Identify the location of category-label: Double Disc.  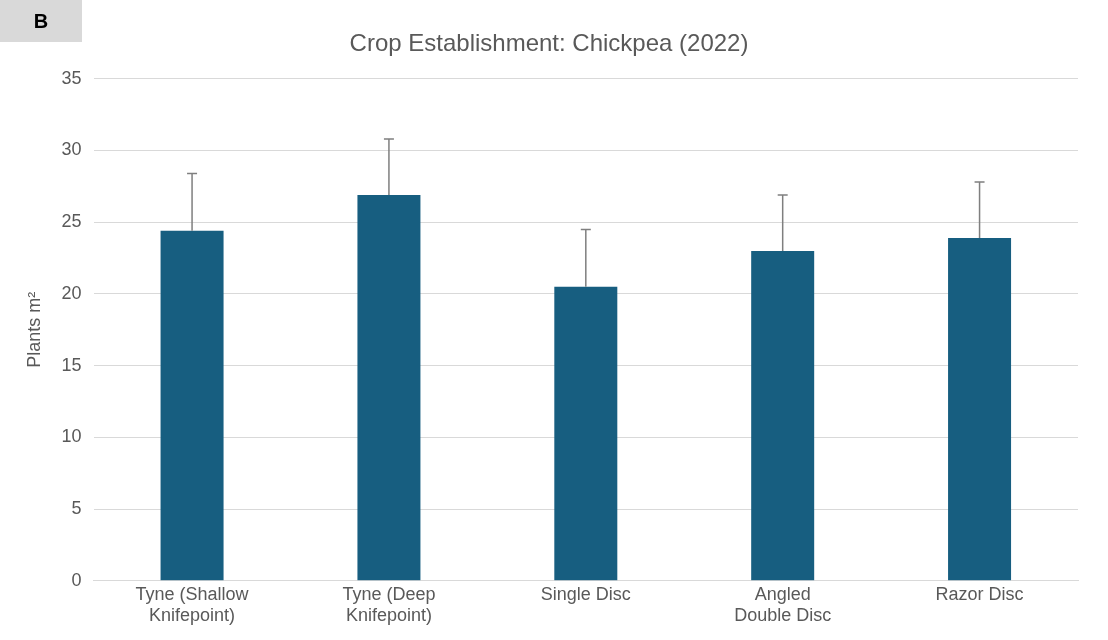
(783, 615).